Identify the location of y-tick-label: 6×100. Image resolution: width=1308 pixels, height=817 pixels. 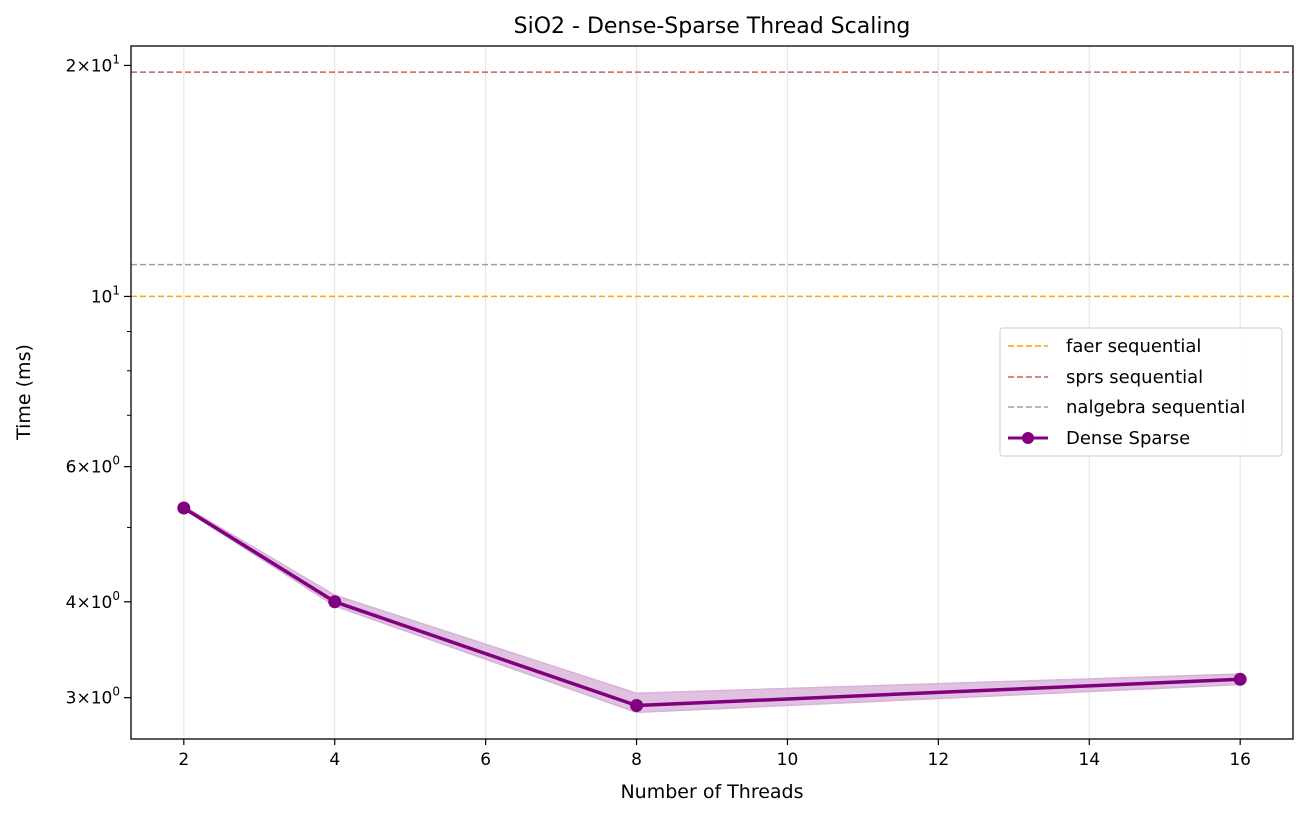
(93, 466).